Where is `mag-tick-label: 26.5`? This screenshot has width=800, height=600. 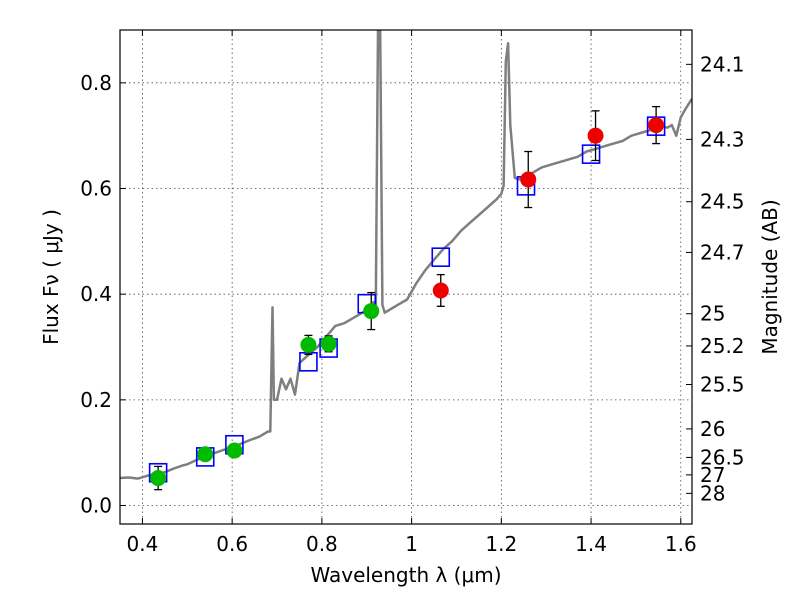
mag-tick-label: 26.5 is located at coordinates (722, 457).